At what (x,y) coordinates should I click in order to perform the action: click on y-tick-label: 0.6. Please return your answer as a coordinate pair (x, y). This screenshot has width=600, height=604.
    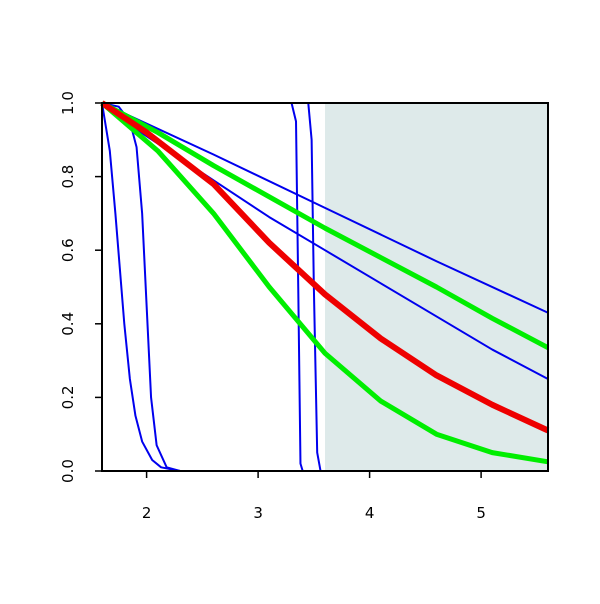
    Looking at the image, I should click on (68, 250).